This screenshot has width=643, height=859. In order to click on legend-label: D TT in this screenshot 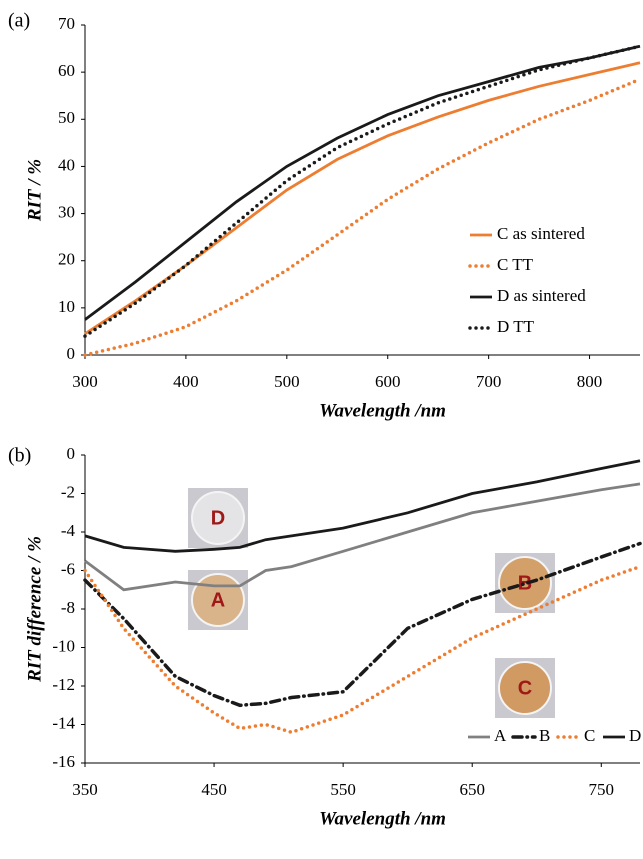, I will do `click(516, 326)`.